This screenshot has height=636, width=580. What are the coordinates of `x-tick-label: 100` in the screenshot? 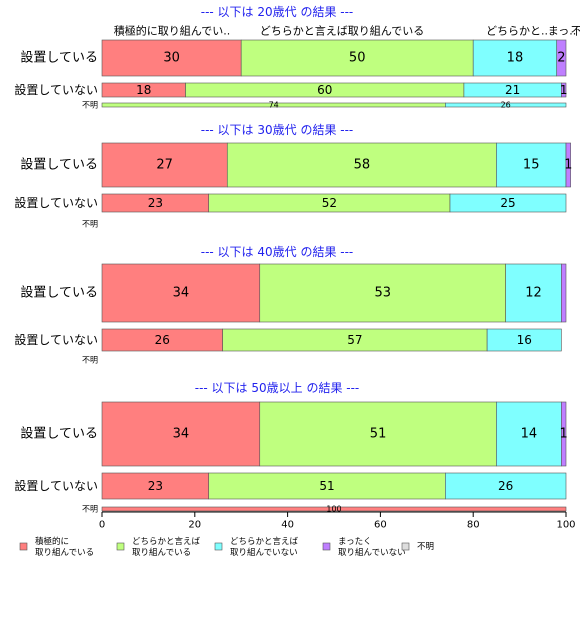 It's located at (565, 525).